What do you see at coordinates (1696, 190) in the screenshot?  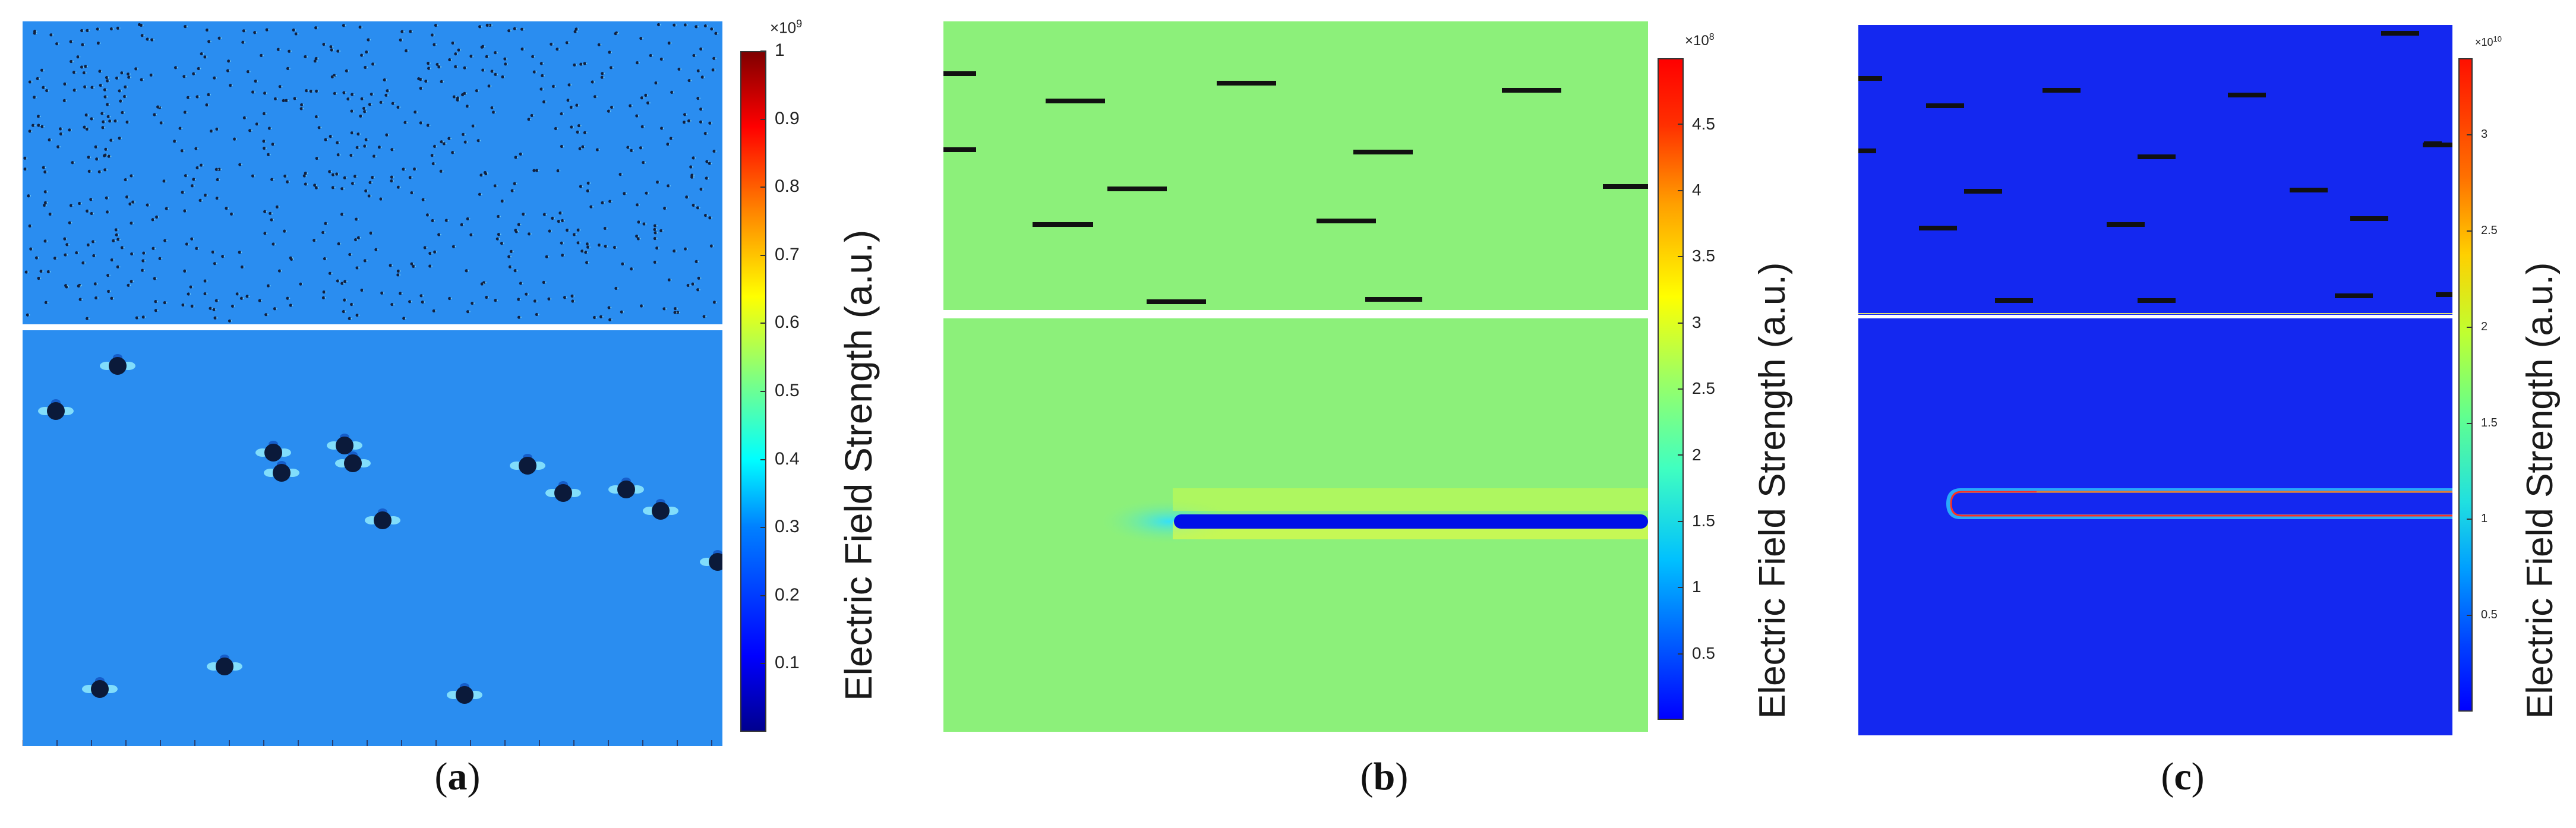 I see `colorbar-tick-label: 4` at bounding box center [1696, 190].